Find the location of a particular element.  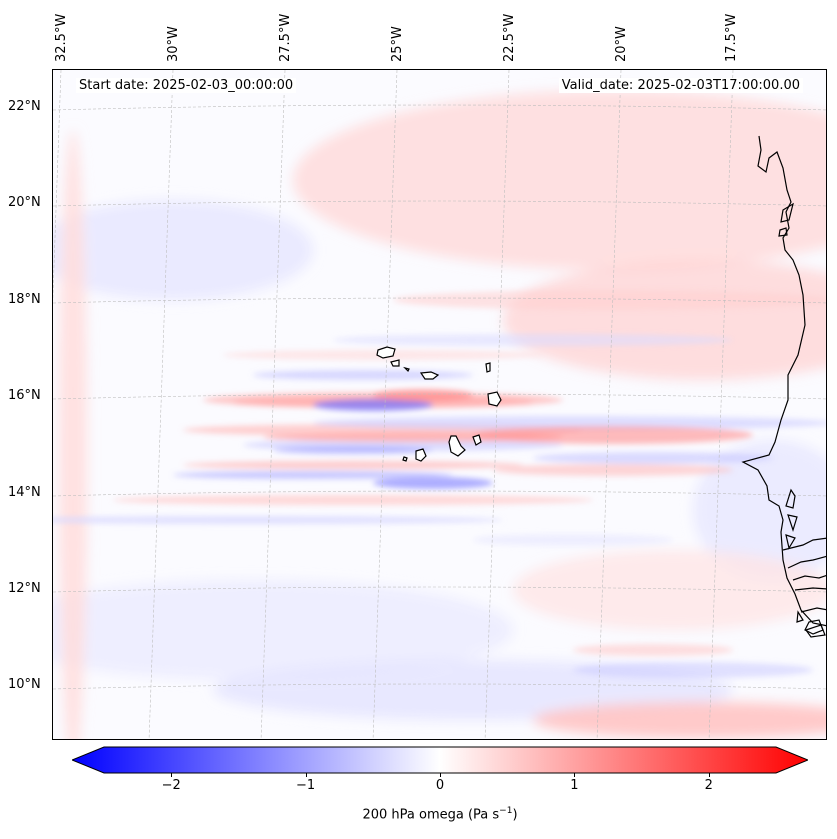

longitude-label: 32.5°W is located at coordinates (61, 37).